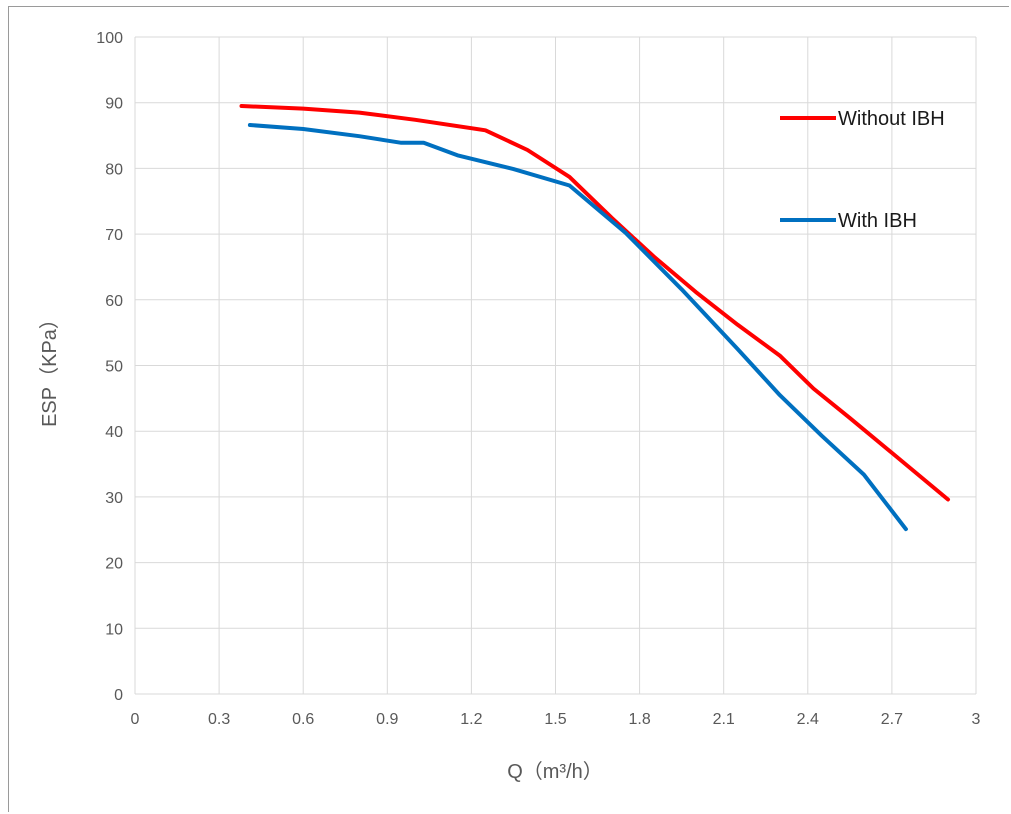 The width and height of the screenshot is (1011, 814). Describe the element at coordinates (114, 432) in the screenshot. I see `y-tick-label: 40` at that location.